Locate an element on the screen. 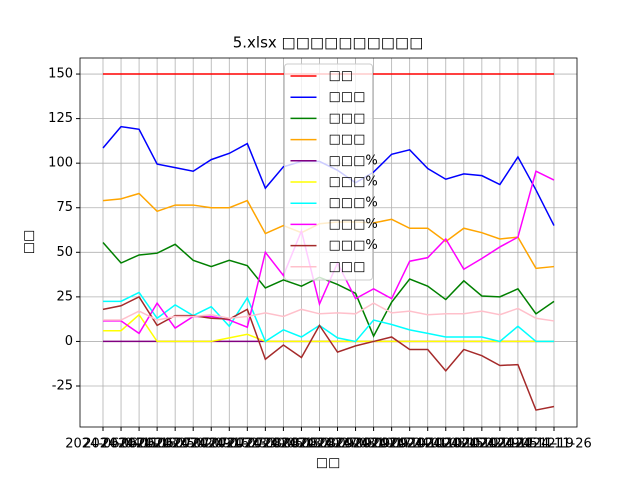 This screenshot has height=480, width=640. y-tick-label: 25 is located at coordinates (64, 296).